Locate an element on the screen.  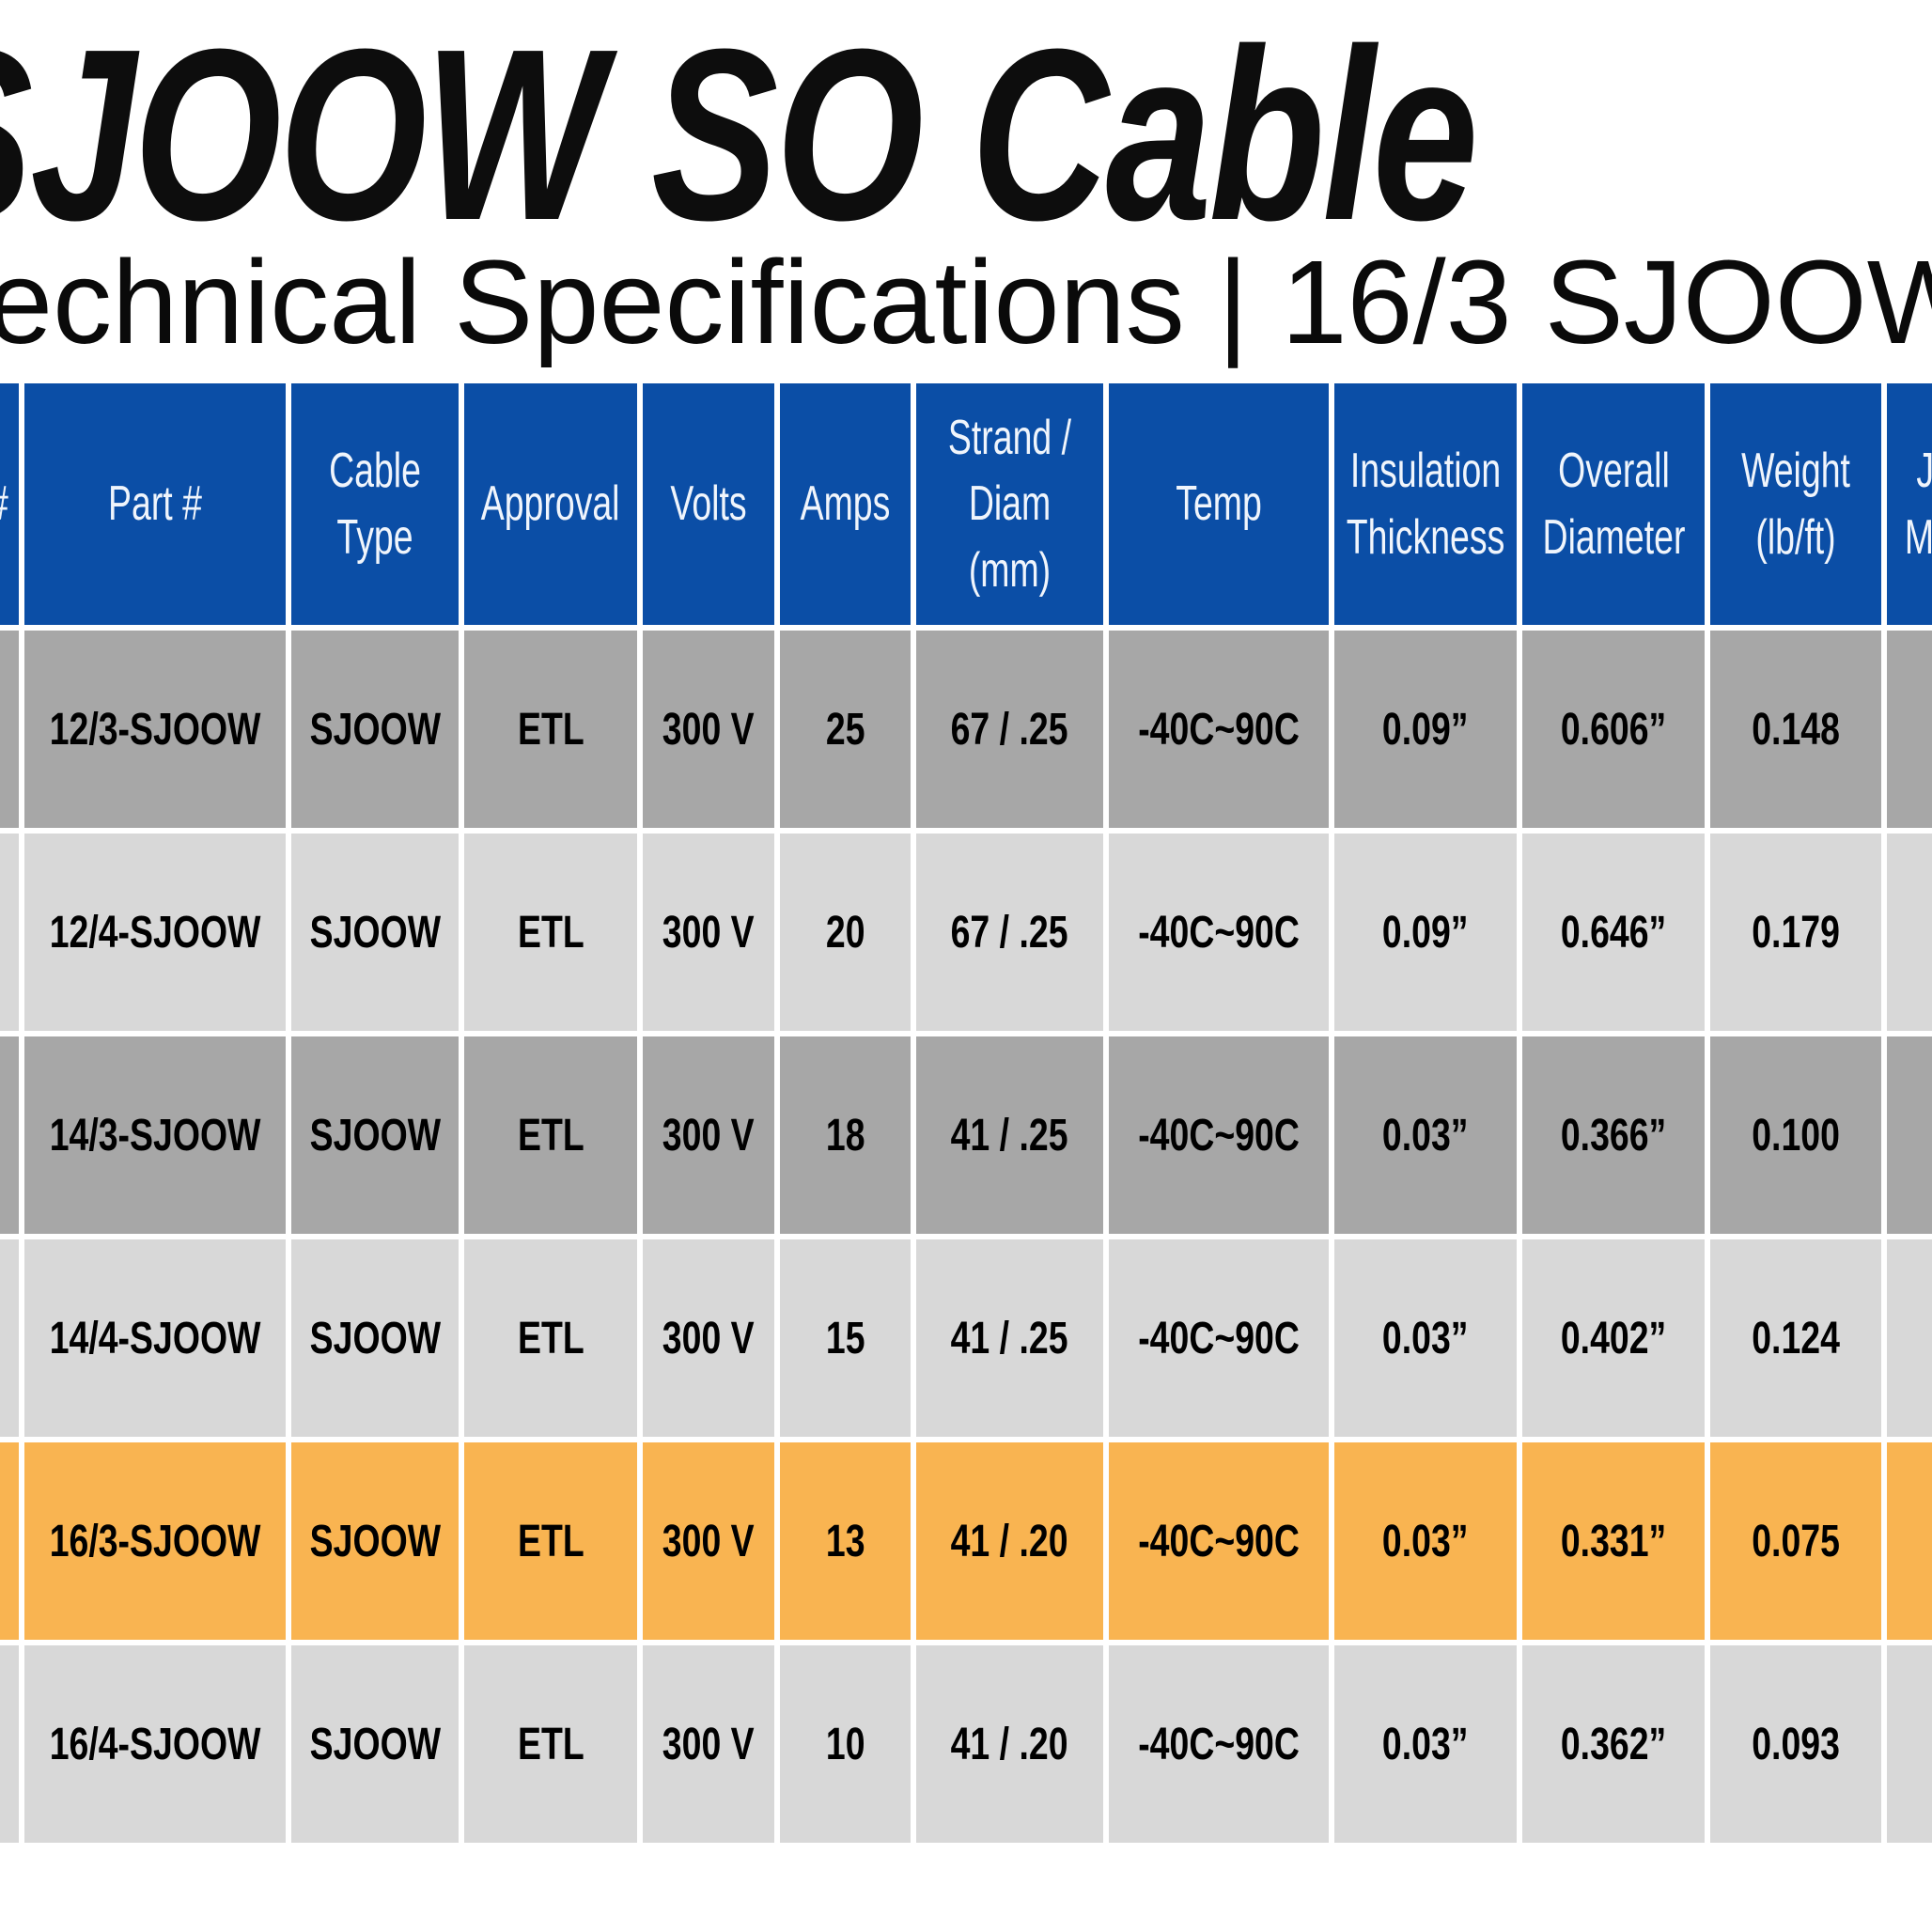
table-cell-amps: 20 is located at coordinates (845, 932).